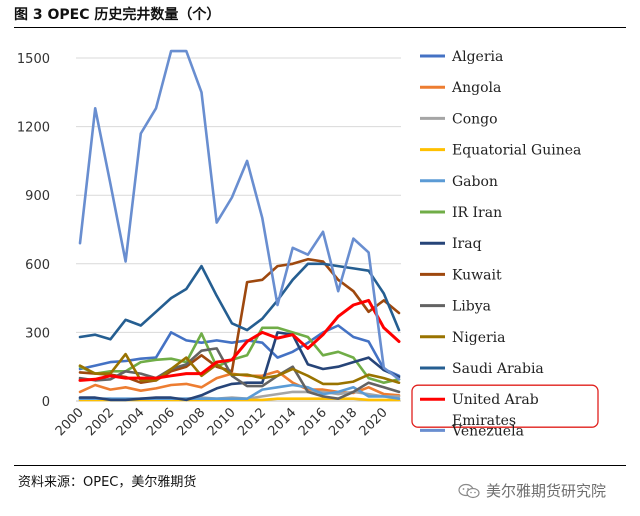  What do you see at coordinates (516, 151) in the screenshot?
I see `legend-label-equatorial-guinea: Equatorial Guinea` at bounding box center [516, 151].